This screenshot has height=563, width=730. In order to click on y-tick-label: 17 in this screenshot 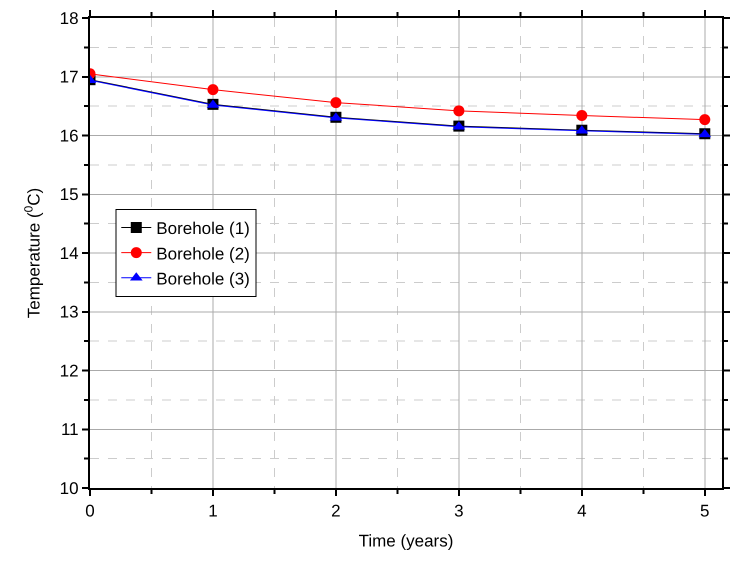, I will do `click(69, 77)`.